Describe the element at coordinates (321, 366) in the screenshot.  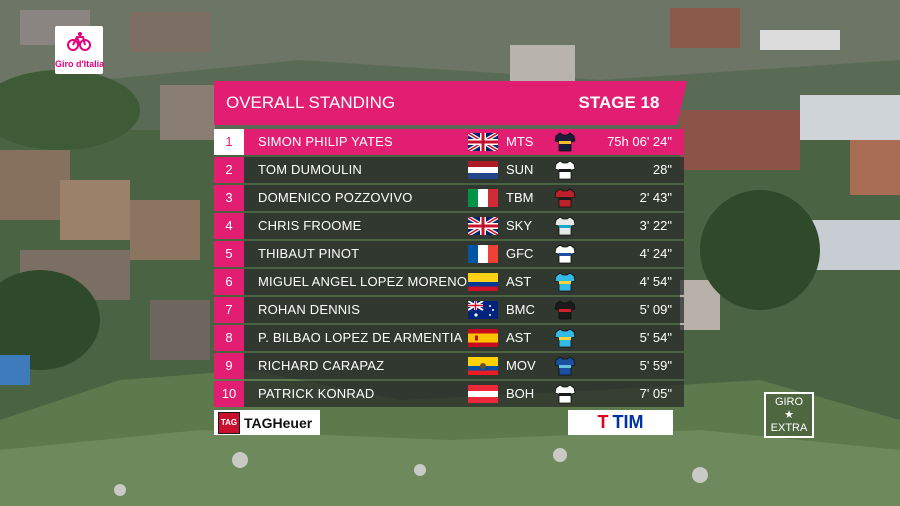
I see `rider-name: RICHARD CARAPAZ` at that location.